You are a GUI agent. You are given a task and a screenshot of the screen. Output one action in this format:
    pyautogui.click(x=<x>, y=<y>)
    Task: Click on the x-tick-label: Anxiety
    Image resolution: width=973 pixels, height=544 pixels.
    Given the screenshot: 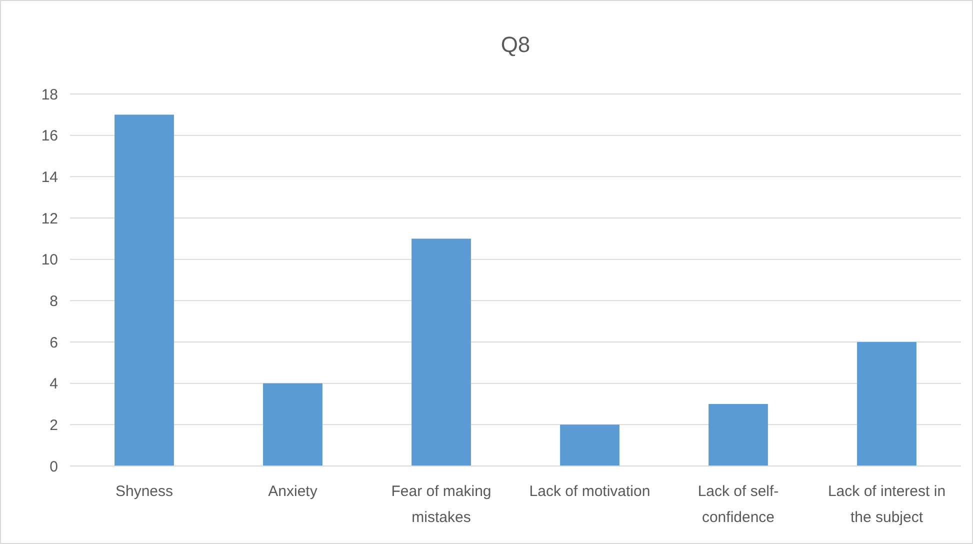 What is the action you would take?
    pyautogui.click(x=293, y=491)
    